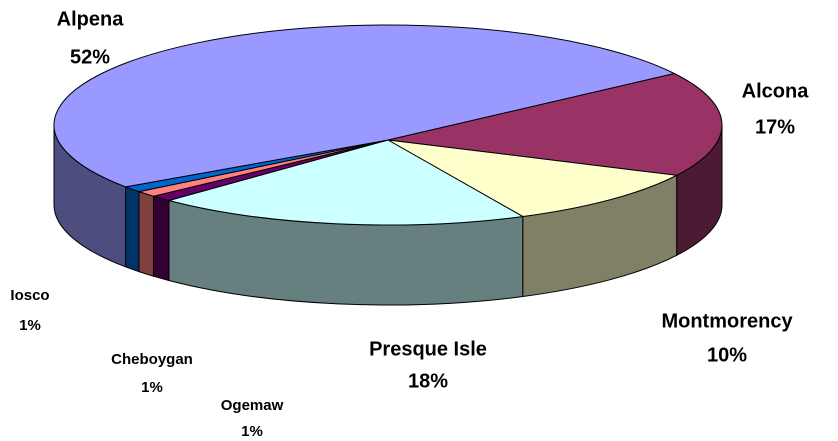  I want to click on slice-label: Iosco, so click(29, 295).